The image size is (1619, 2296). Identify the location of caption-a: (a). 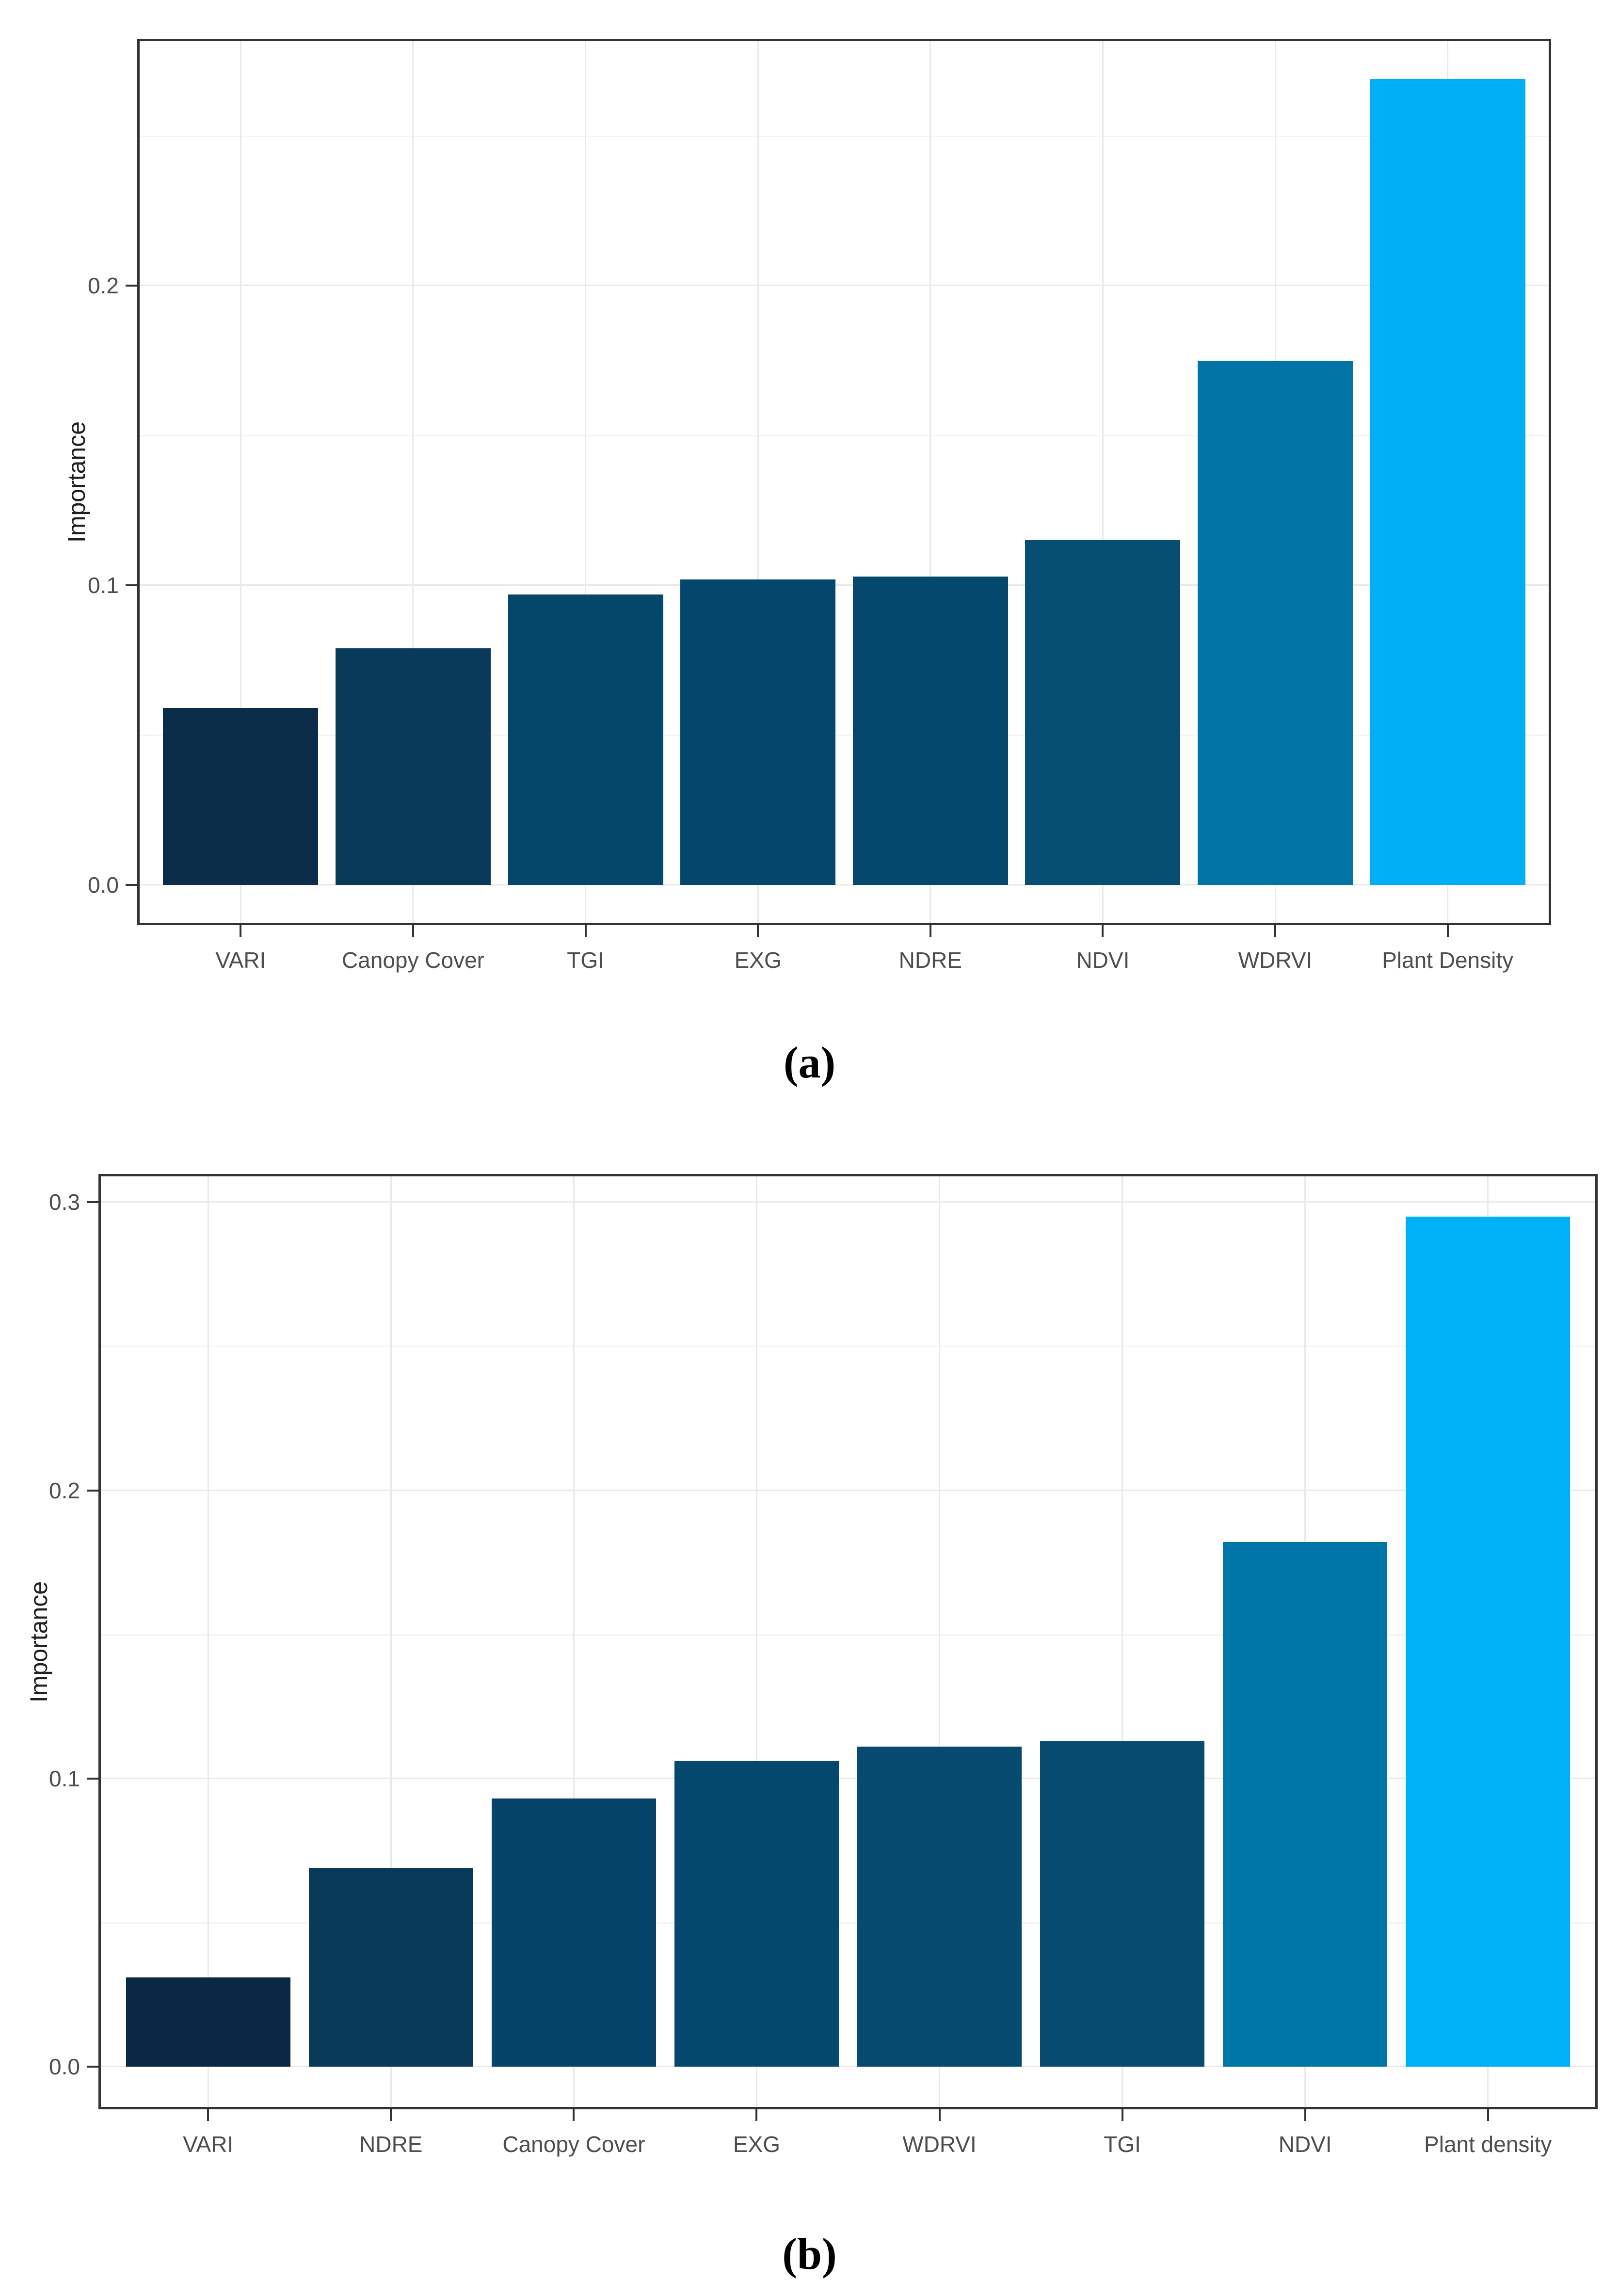
(809, 1062).